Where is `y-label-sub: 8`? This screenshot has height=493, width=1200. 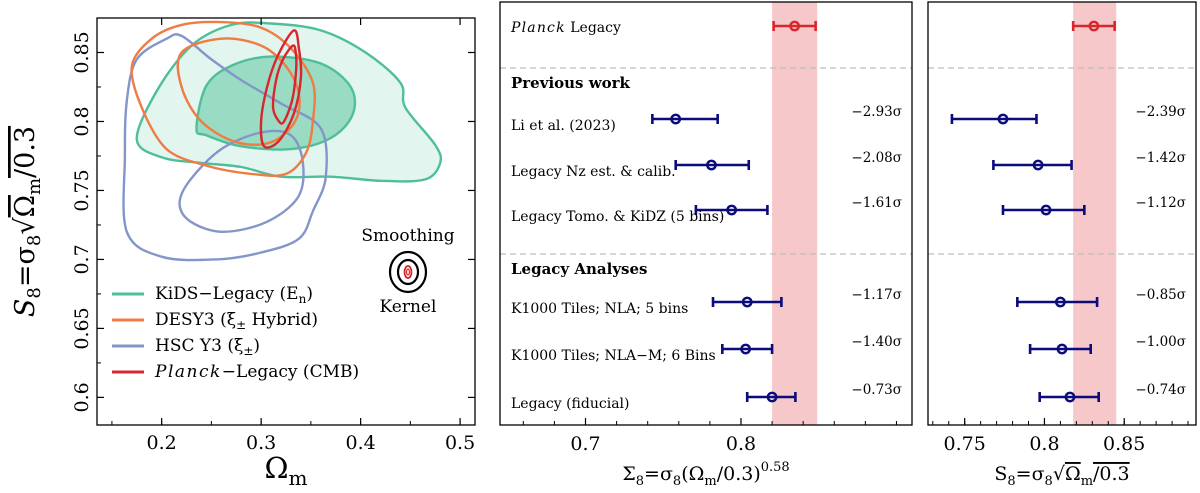 y-label-sub: 8 is located at coordinates (34, 292).